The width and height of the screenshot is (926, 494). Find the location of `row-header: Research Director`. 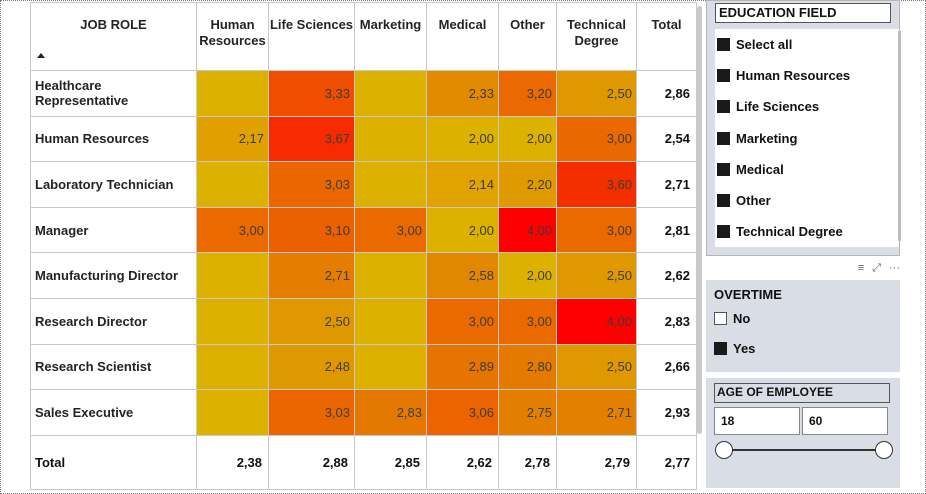

row-header: Research Director is located at coordinates (113, 321).